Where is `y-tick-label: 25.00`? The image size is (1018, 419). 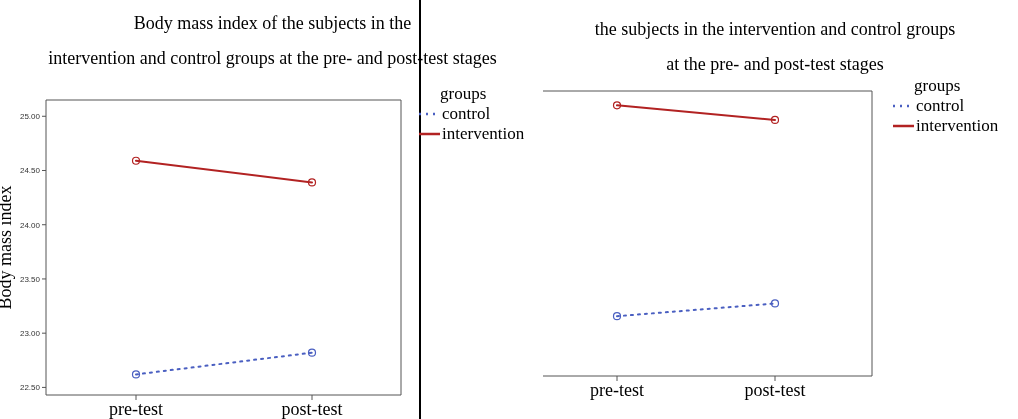
y-tick-label: 25.00 is located at coordinates (30, 117).